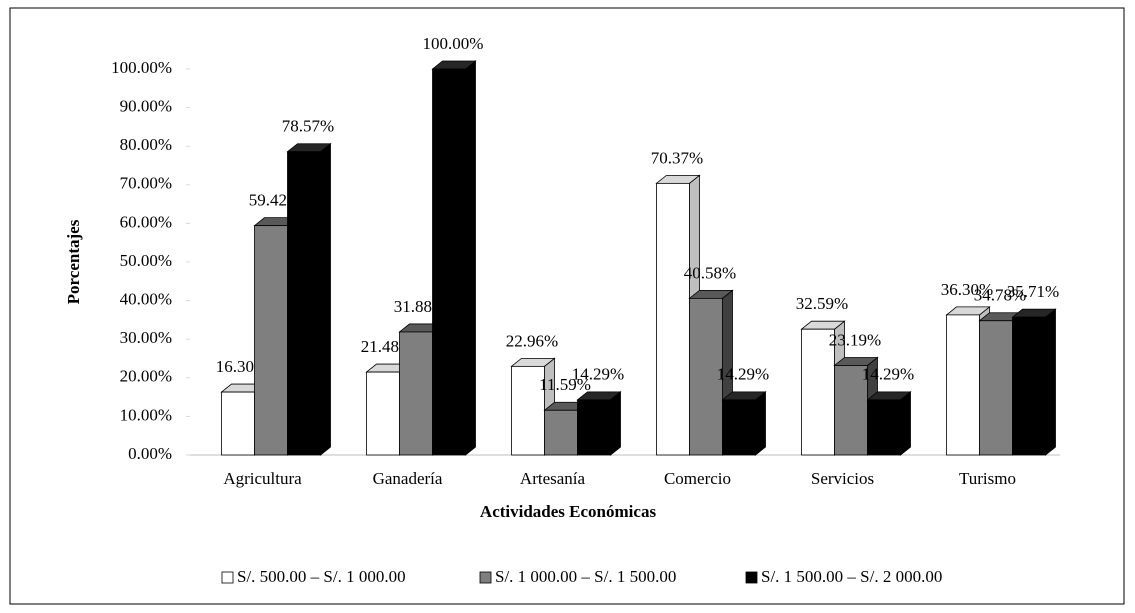 The width and height of the screenshot is (1135, 613). I want to click on x-tick-label: Artesanía, so click(553, 478).